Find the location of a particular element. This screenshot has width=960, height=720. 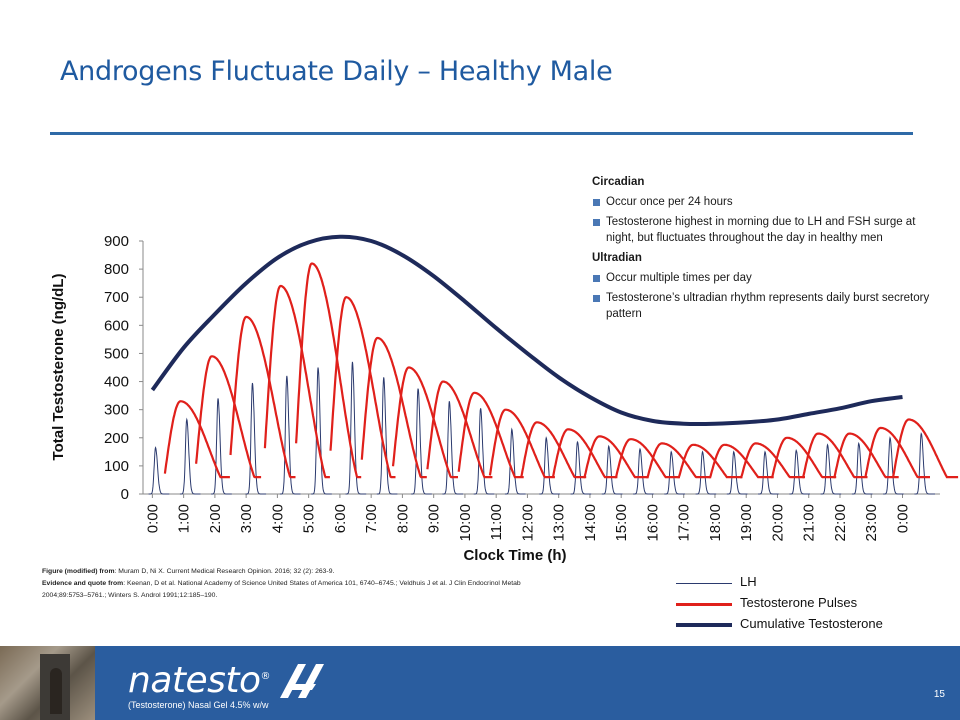

figure-ref-label: Figure (modified) from is located at coordinates (78, 571).